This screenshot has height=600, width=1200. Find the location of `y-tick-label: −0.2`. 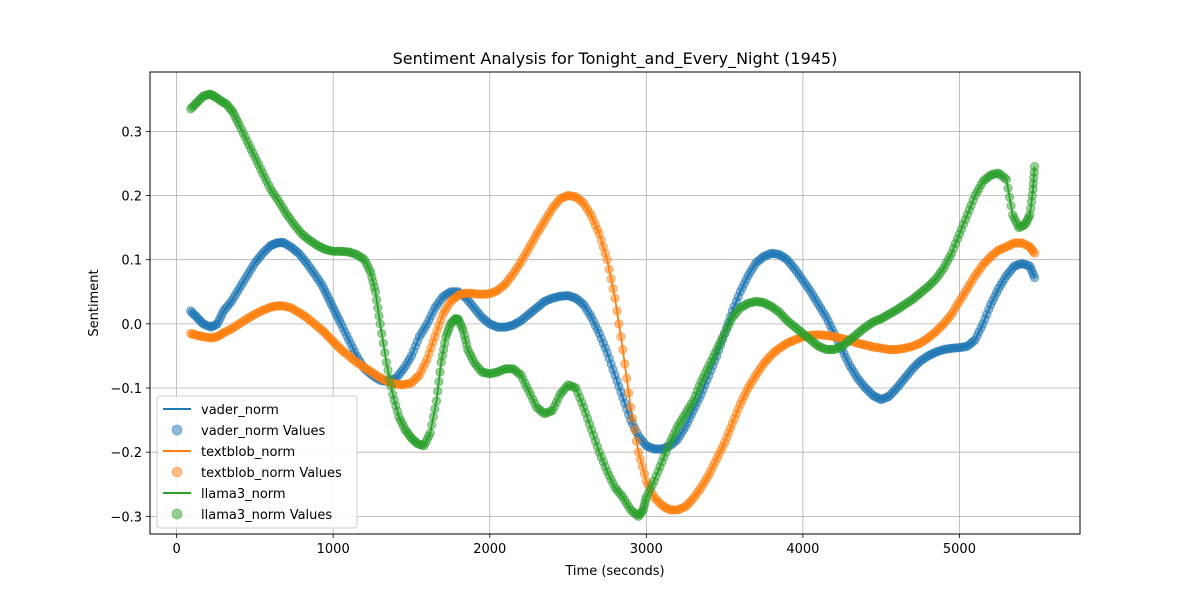

y-tick-label: −0.2 is located at coordinates (126, 453).